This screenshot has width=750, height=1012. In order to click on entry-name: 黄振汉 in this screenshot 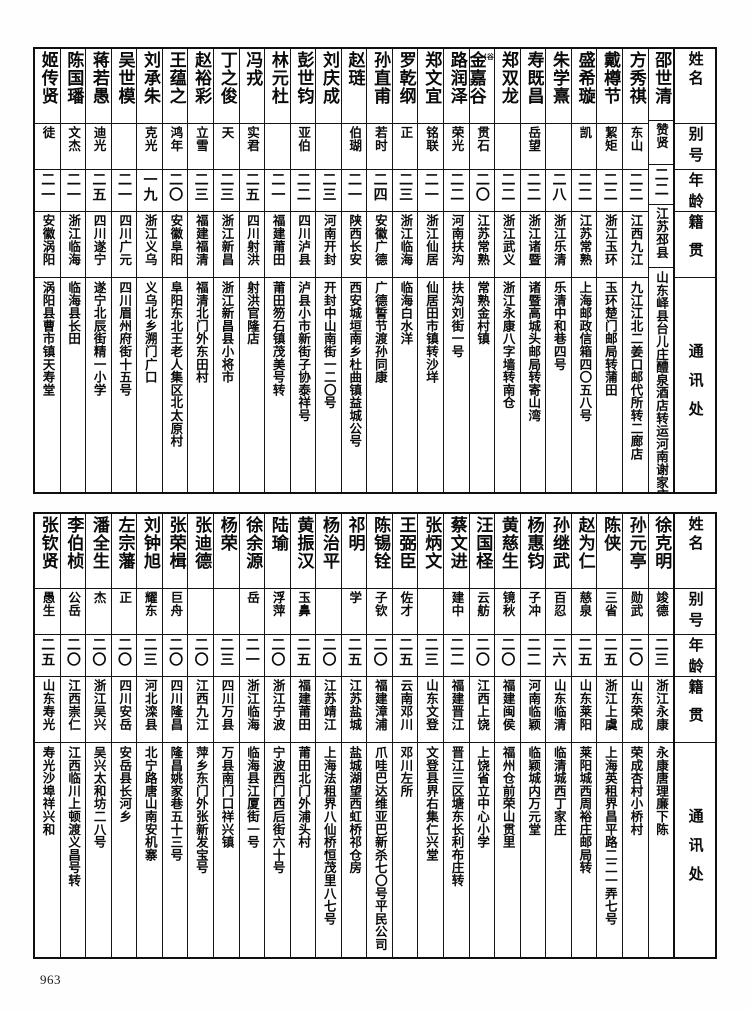, I will do `click(303, 543)`.